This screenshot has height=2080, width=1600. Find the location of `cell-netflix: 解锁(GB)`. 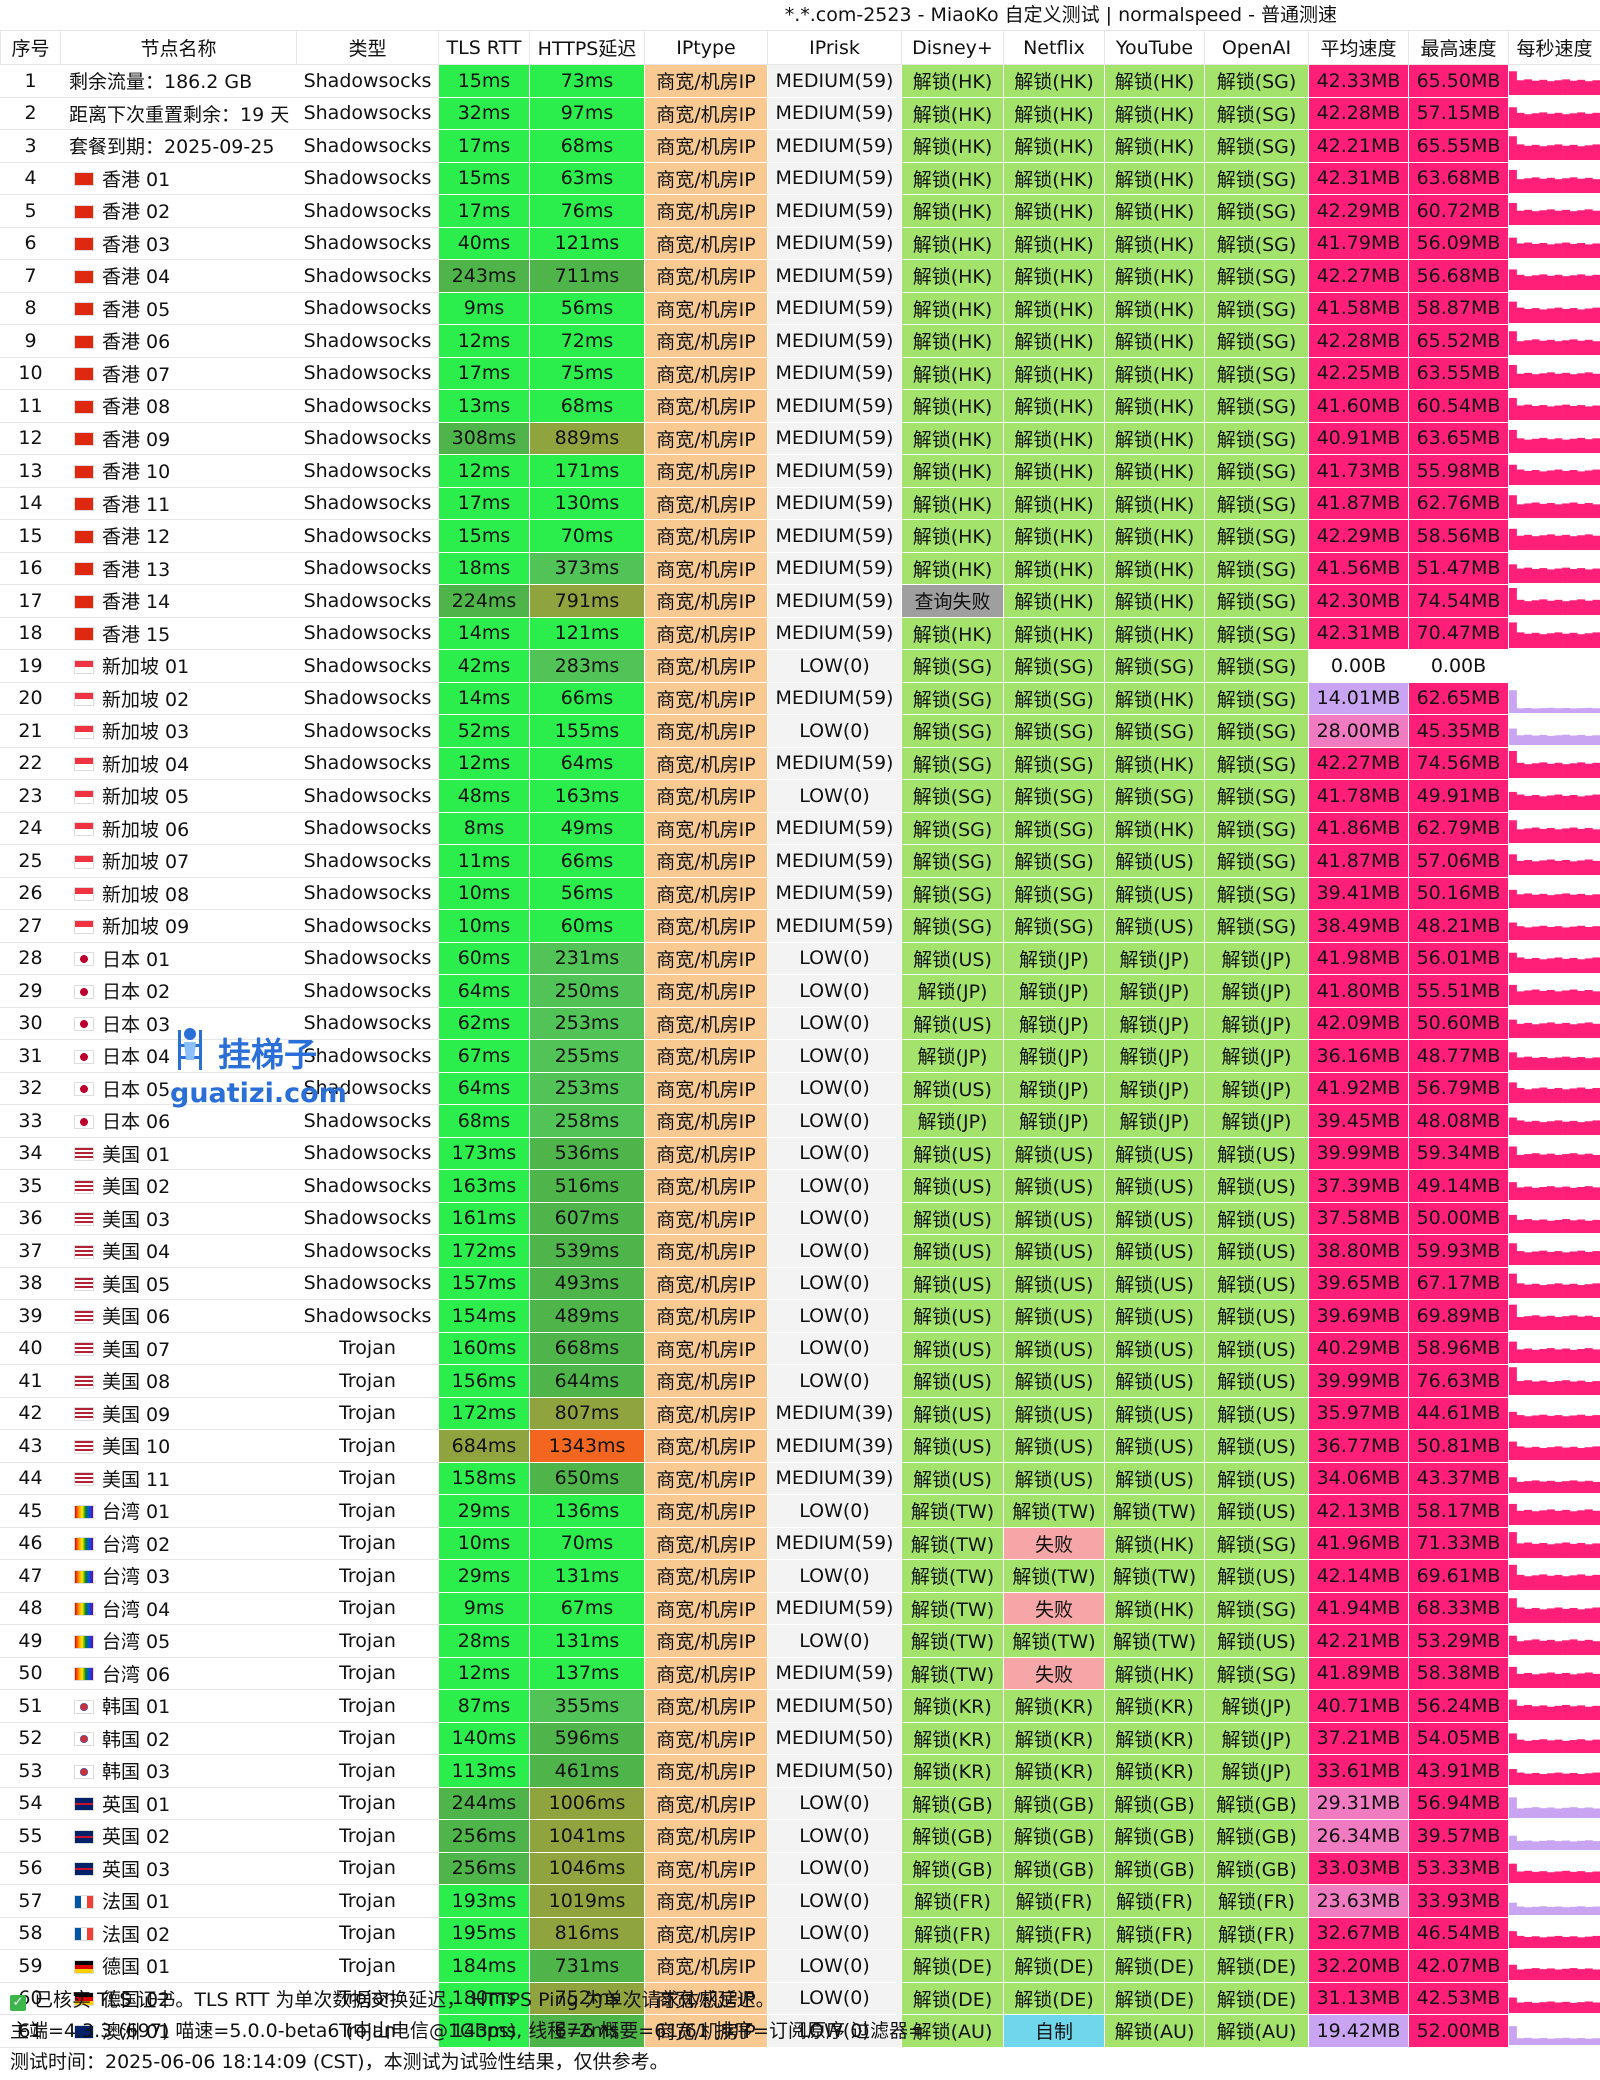

cell-netflix: 解锁(GB) is located at coordinates (1054, 1868).